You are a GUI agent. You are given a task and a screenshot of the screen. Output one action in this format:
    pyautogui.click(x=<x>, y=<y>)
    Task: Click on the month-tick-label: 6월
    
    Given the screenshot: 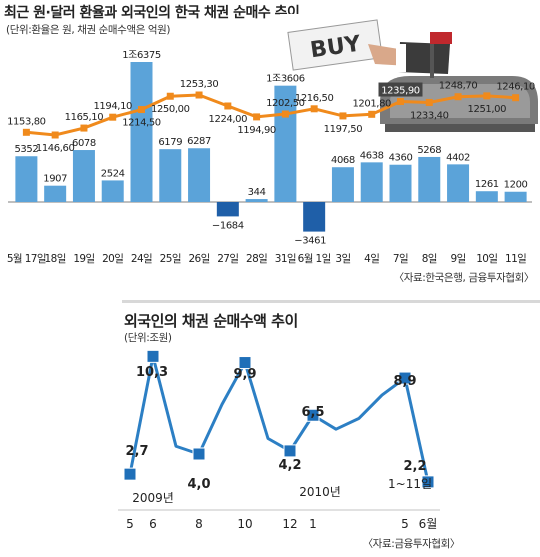 What is the action you would take?
    pyautogui.click(x=428, y=524)
    